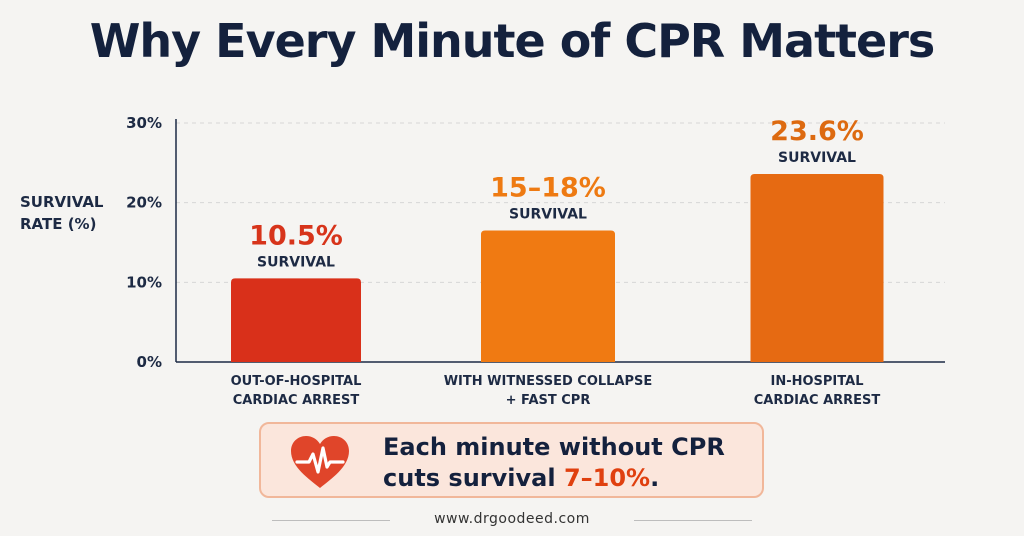  I want to click on y-tick-label: 30%, so click(144, 123).